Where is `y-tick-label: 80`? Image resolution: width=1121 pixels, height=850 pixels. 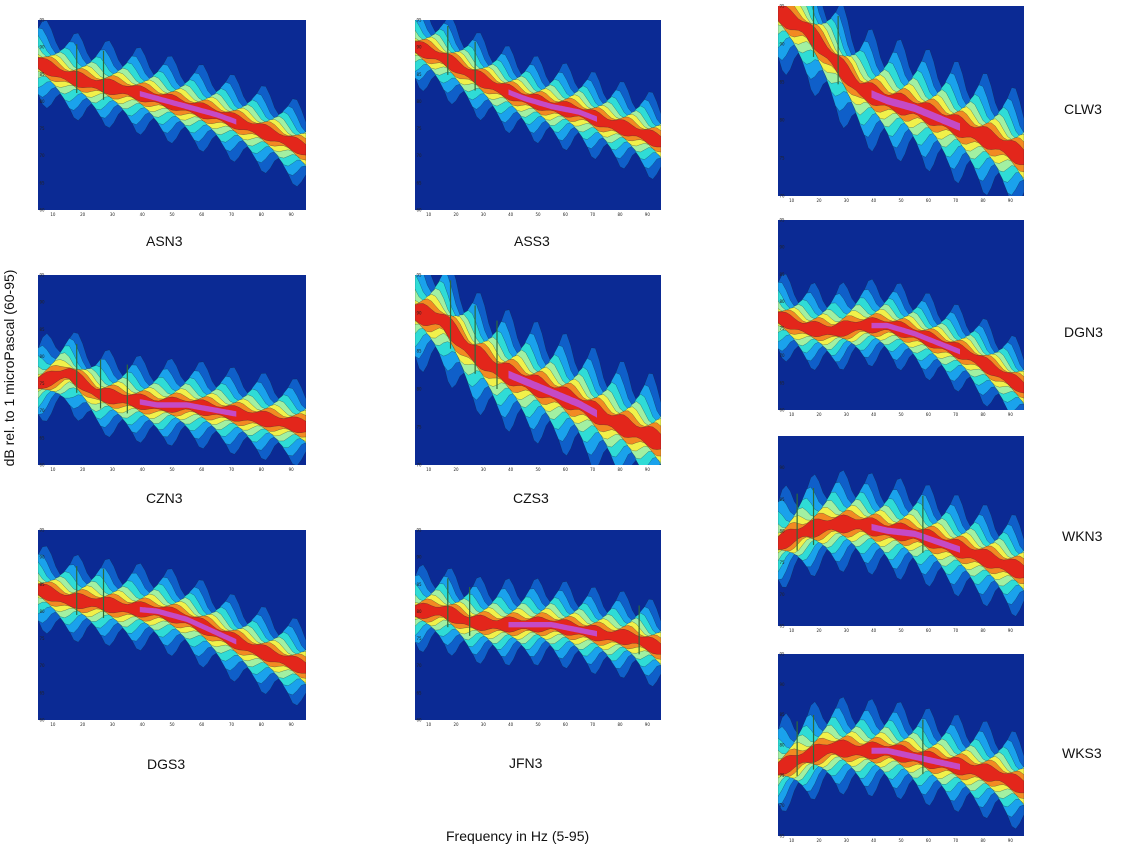 y-tick-label: 80 is located at coordinates (420, 611).